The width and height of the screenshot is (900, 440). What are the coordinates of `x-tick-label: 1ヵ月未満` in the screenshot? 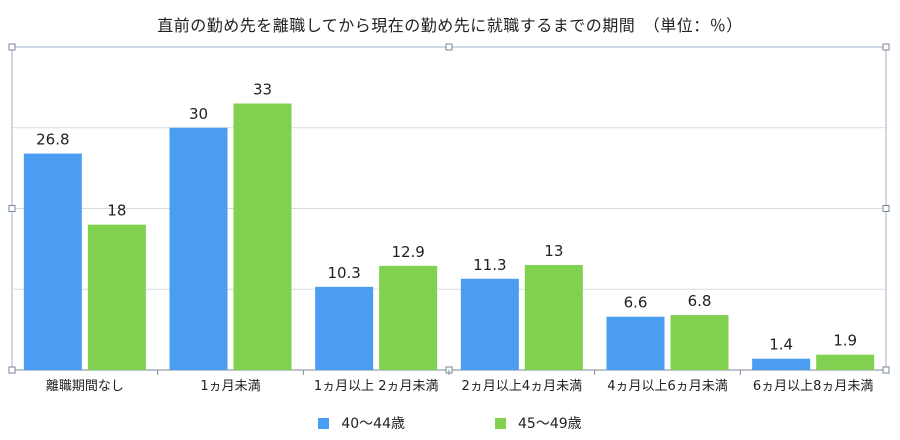 It's located at (230, 386).